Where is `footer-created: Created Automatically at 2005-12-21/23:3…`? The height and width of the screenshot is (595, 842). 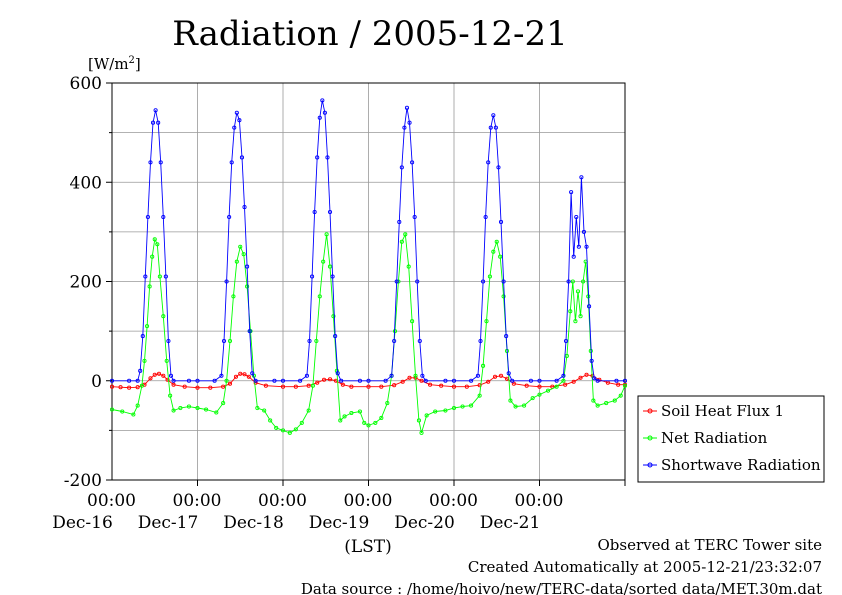
footer-created: Created Automatically at 2005-12-21/23:3… is located at coordinates (645, 567).